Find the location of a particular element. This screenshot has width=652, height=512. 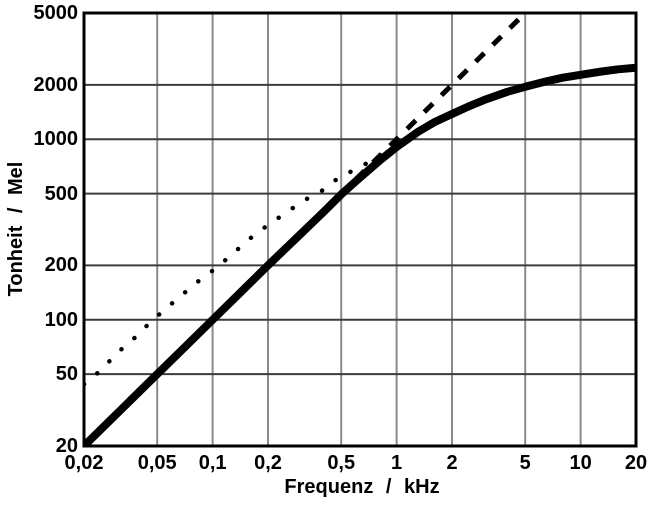

x-tick-label: 0,02 is located at coordinates (84, 463).